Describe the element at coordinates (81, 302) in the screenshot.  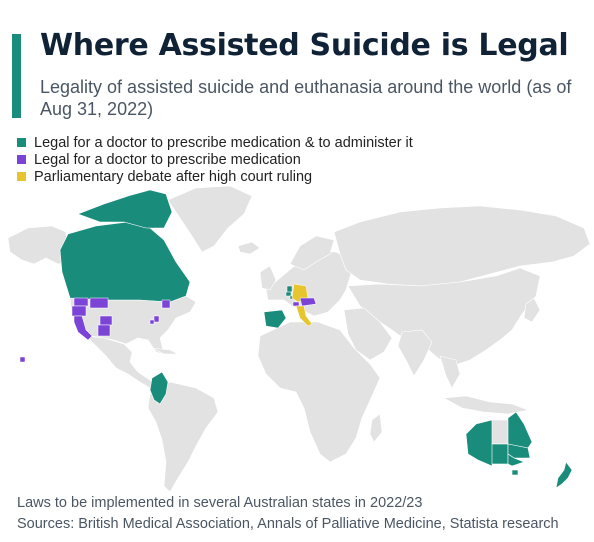
I see `us-state-washington` at that location.